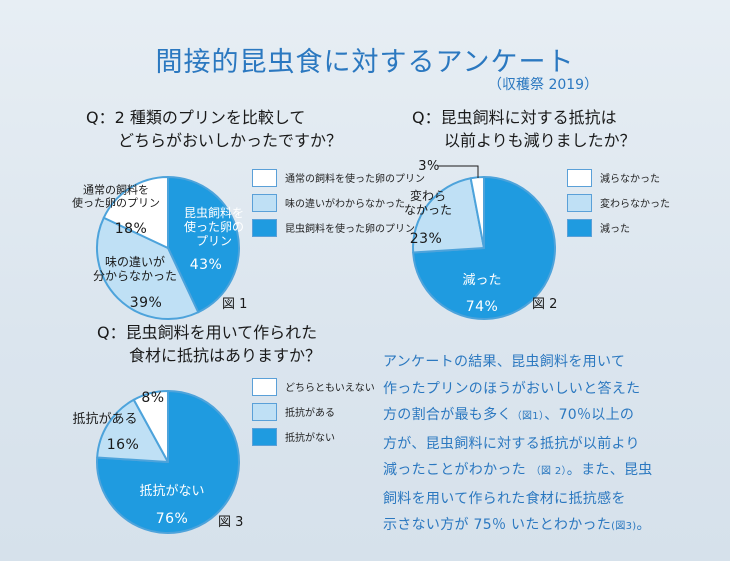 Image resolution: width=730 pixels, height=561 pixels. I want to click on chart2-pie: 減った 74% 変わらなかった 23% 3%, so click(480, 239).